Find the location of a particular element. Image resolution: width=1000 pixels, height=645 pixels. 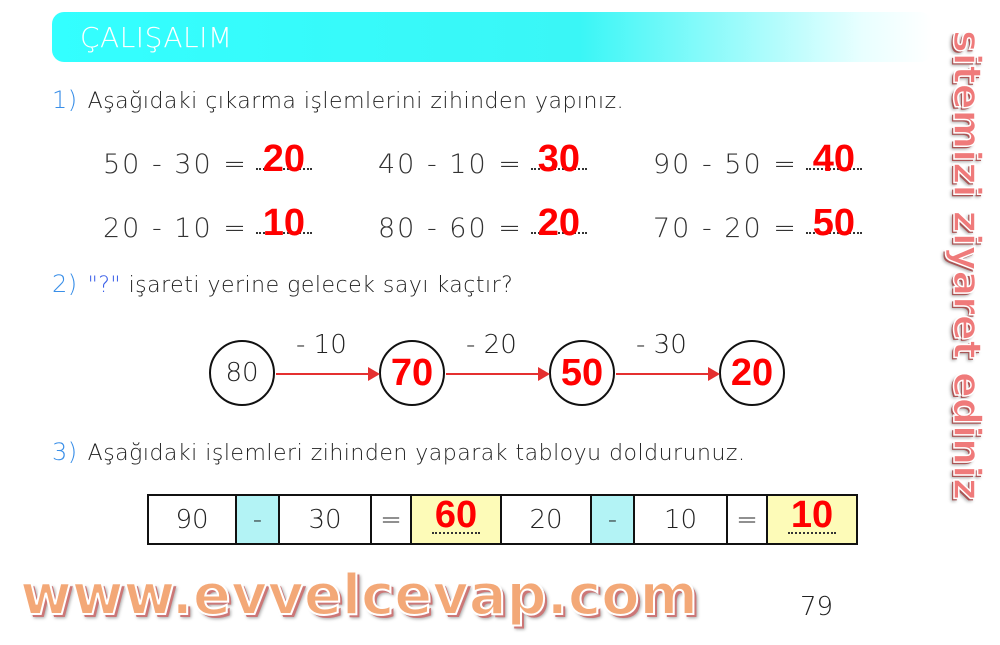

cell-answer: 10 is located at coordinates (812, 519).